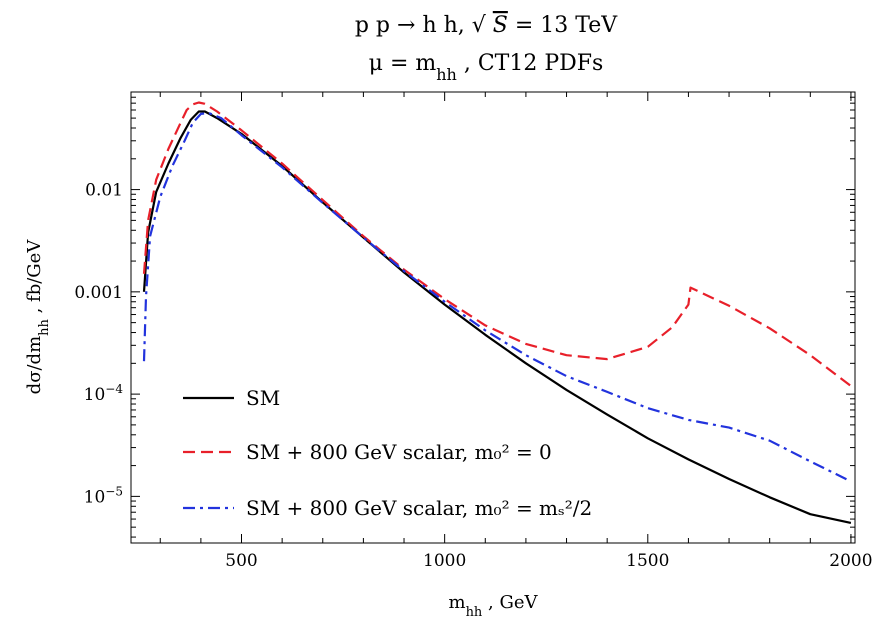 This screenshot has width=882, height=636. What do you see at coordinates (419, 508) in the screenshot?
I see `legend-label-3: SM + 800 GeV scalar, m₀² = mₛ²/2` at bounding box center [419, 508].